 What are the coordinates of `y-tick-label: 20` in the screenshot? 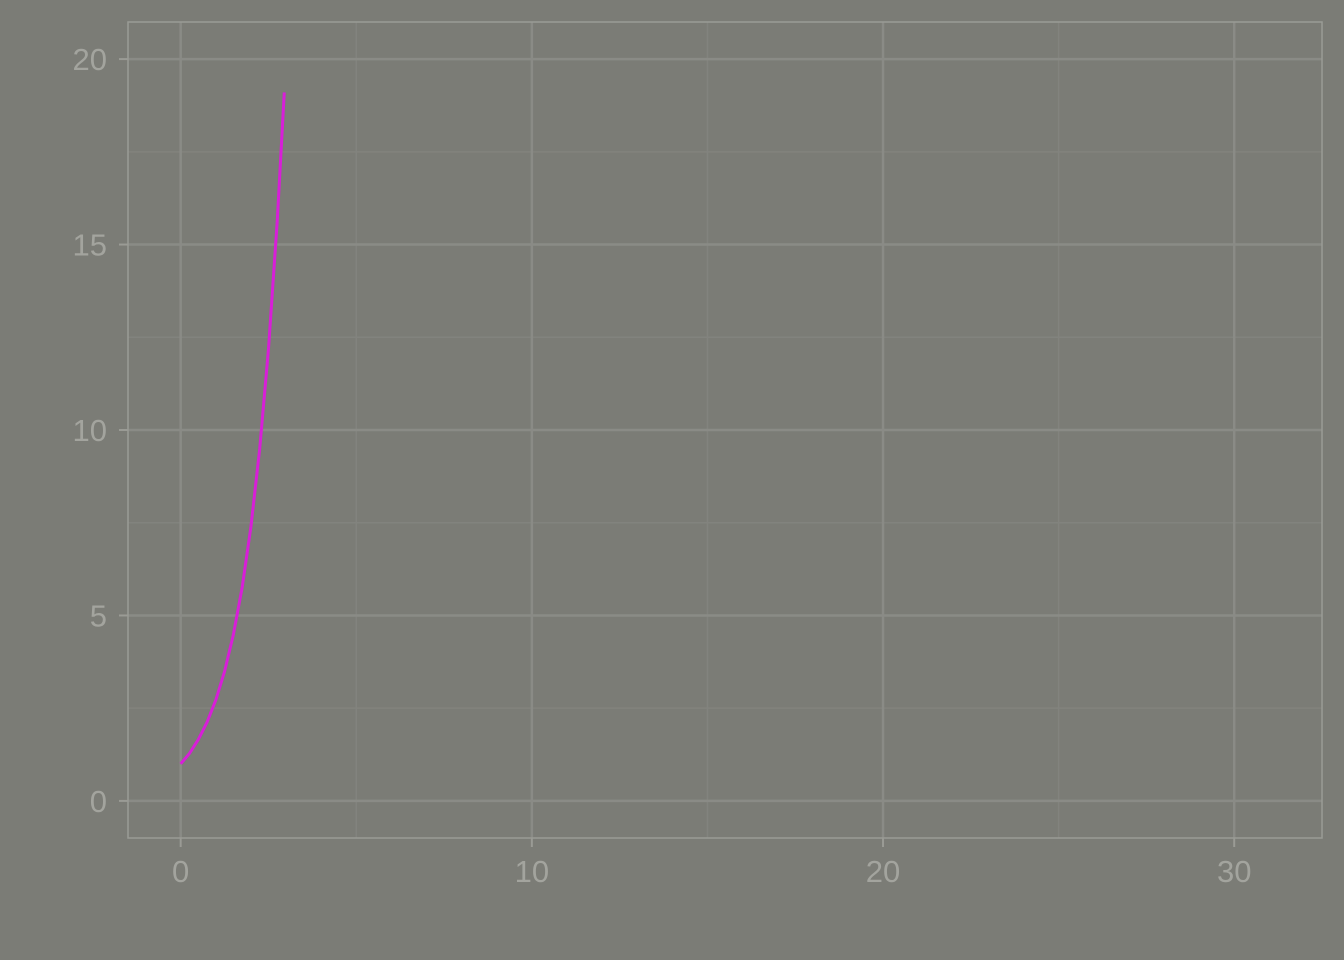 It's located at (90, 59).